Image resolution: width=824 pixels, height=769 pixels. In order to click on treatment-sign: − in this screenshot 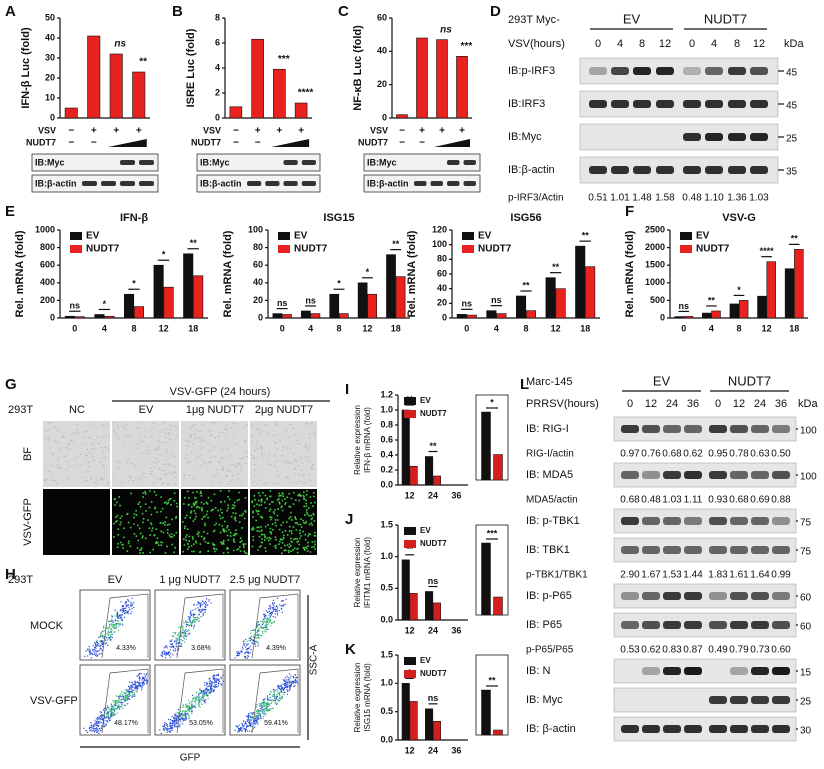, I will do `click(402, 131)`.